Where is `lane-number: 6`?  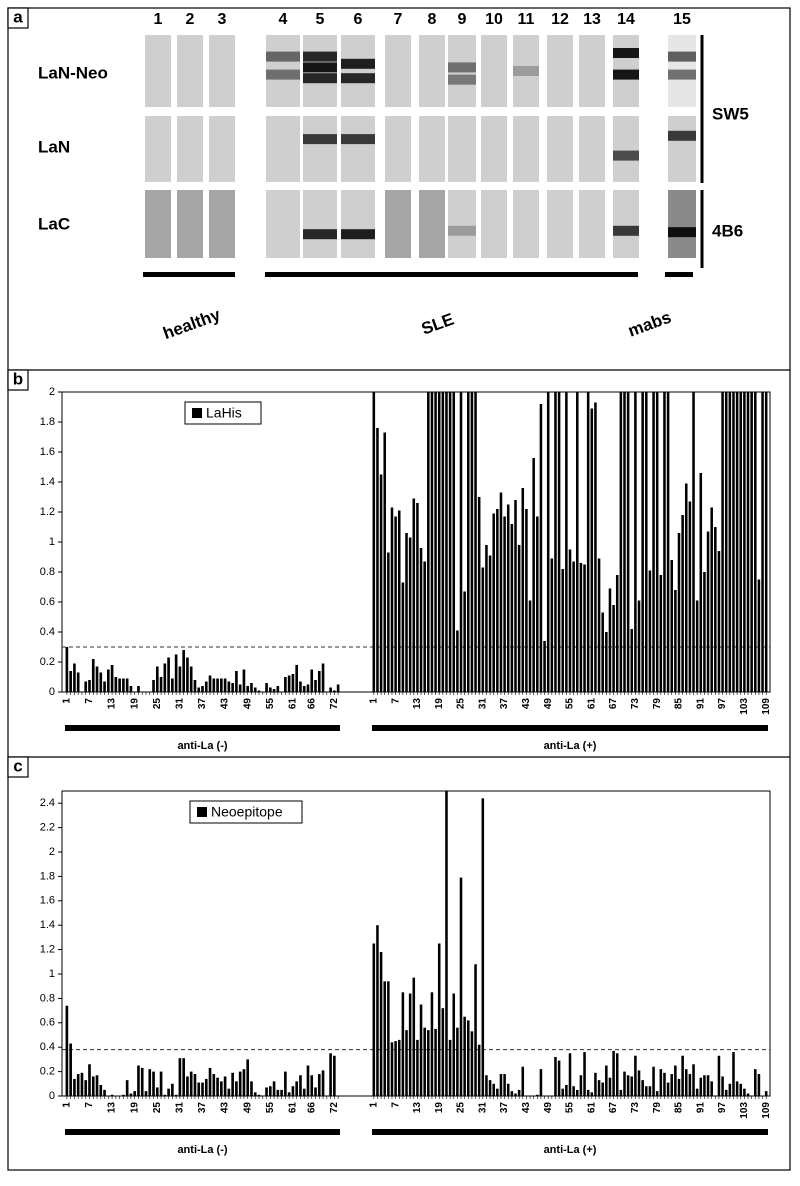 lane-number: 6 is located at coordinates (358, 19).